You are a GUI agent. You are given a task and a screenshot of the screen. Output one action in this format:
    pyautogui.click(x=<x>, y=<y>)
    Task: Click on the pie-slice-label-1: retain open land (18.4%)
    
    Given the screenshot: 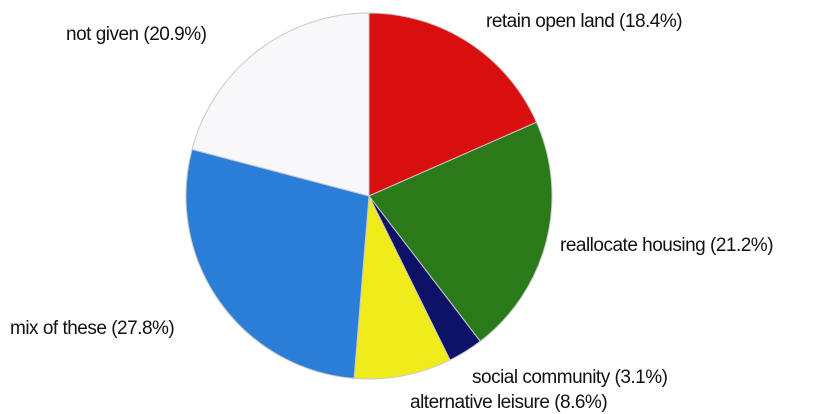 What is the action you would take?
    pyautogui.click(x=584, y=21)
    